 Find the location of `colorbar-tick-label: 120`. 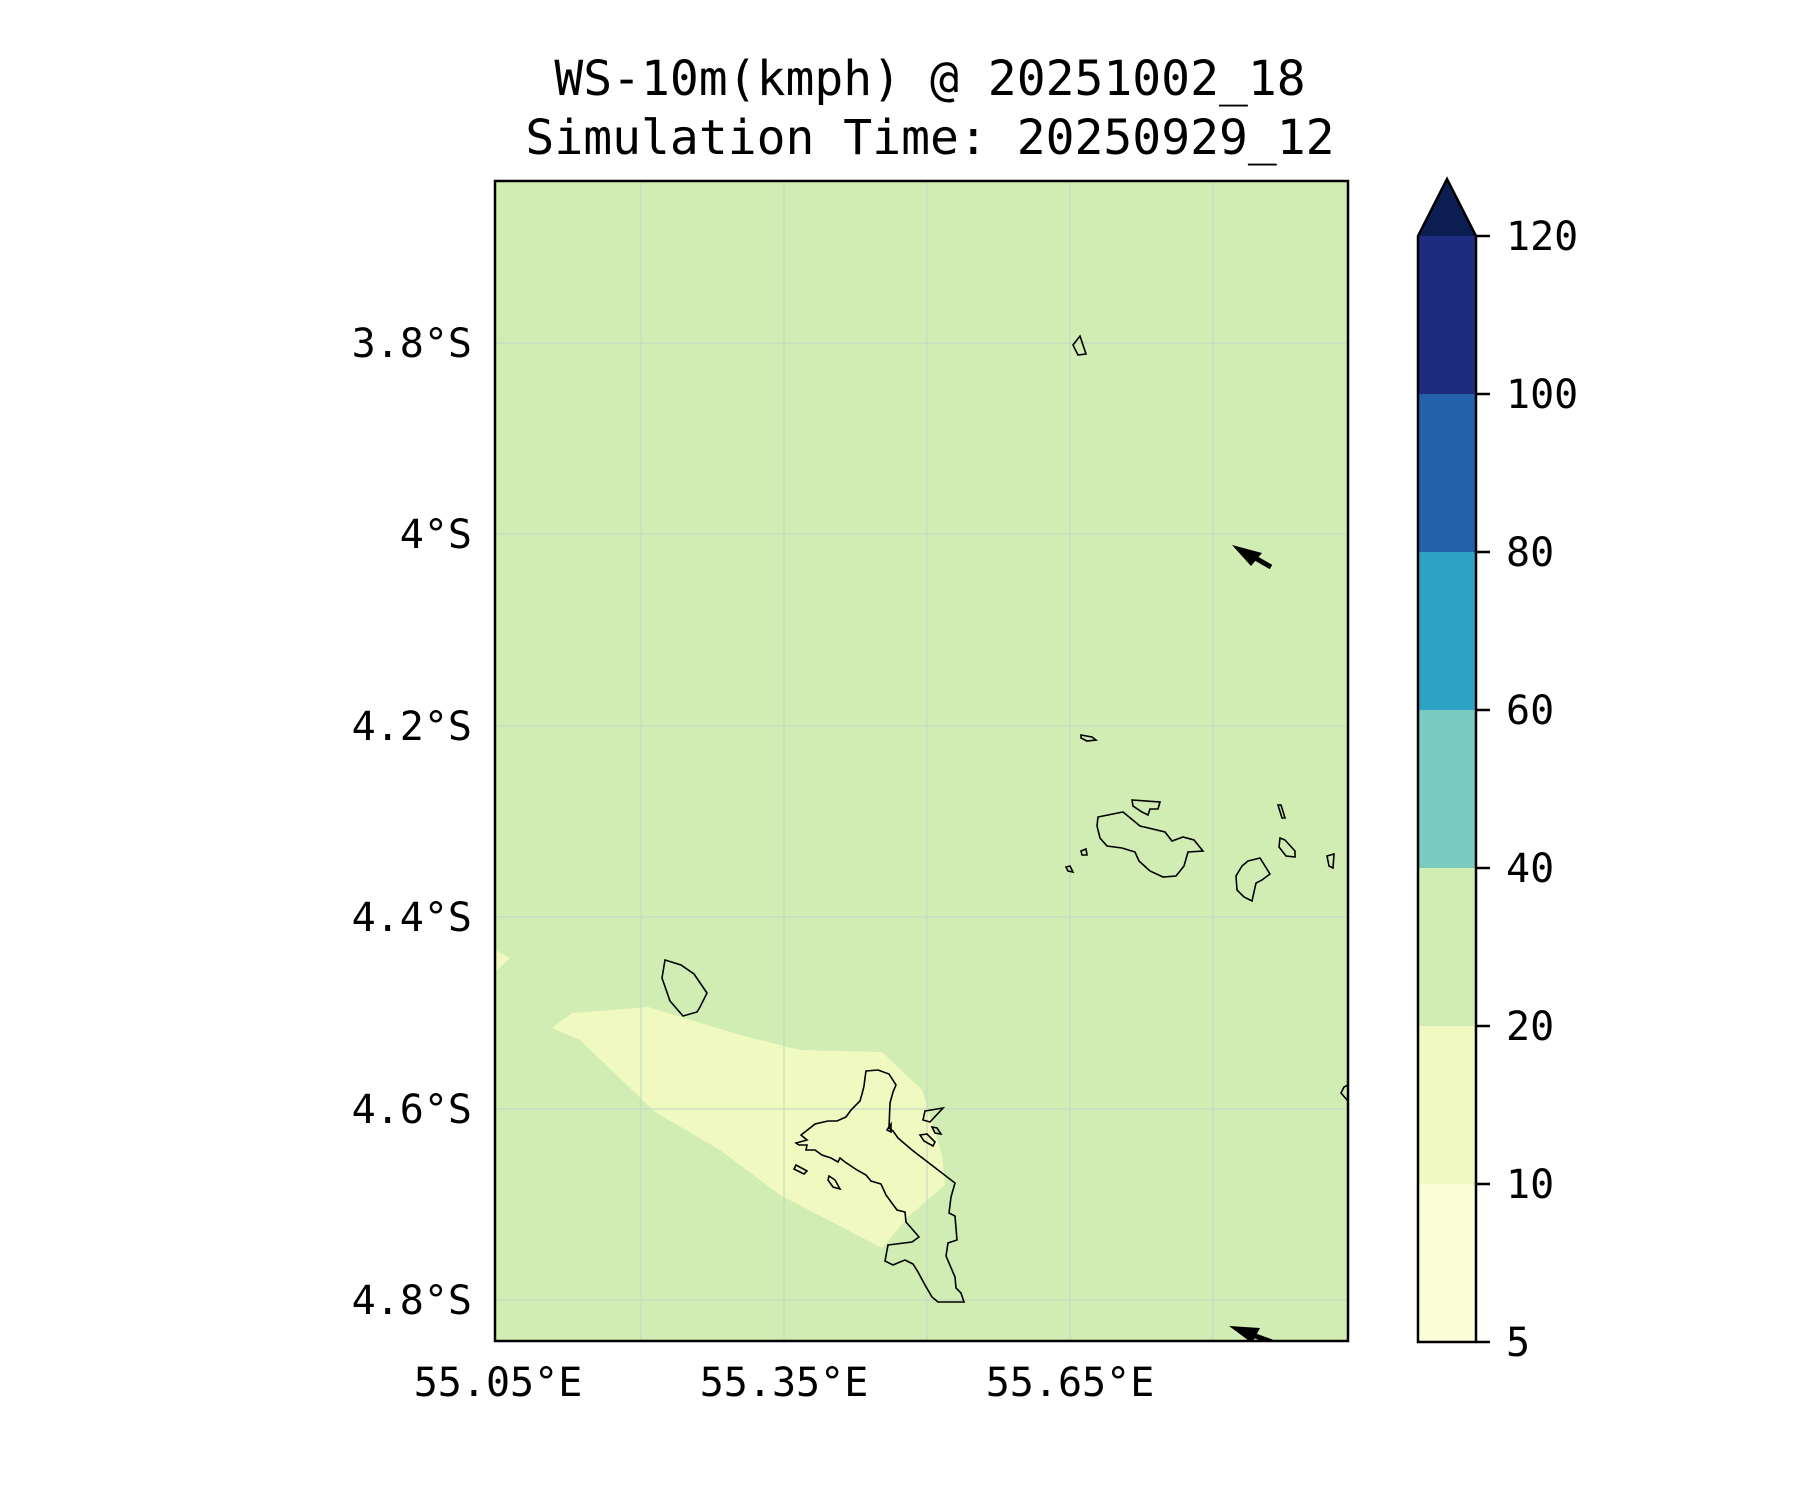

colorbar-tick-label: 120 is located at coordinates (1542, 237).